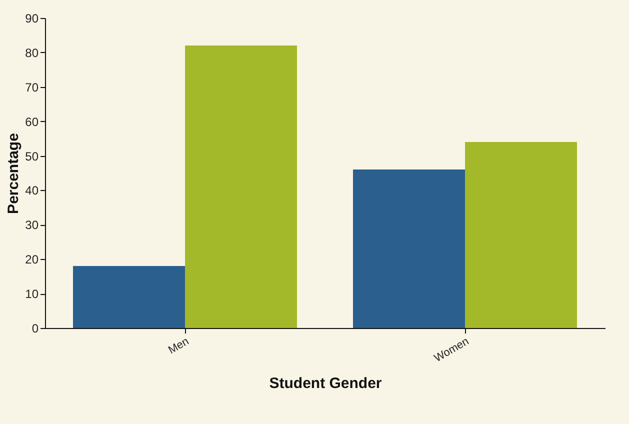  Describe the element at coordinates (32, 259) in the screenshot. I see `y-tick-label: 20` at that location.